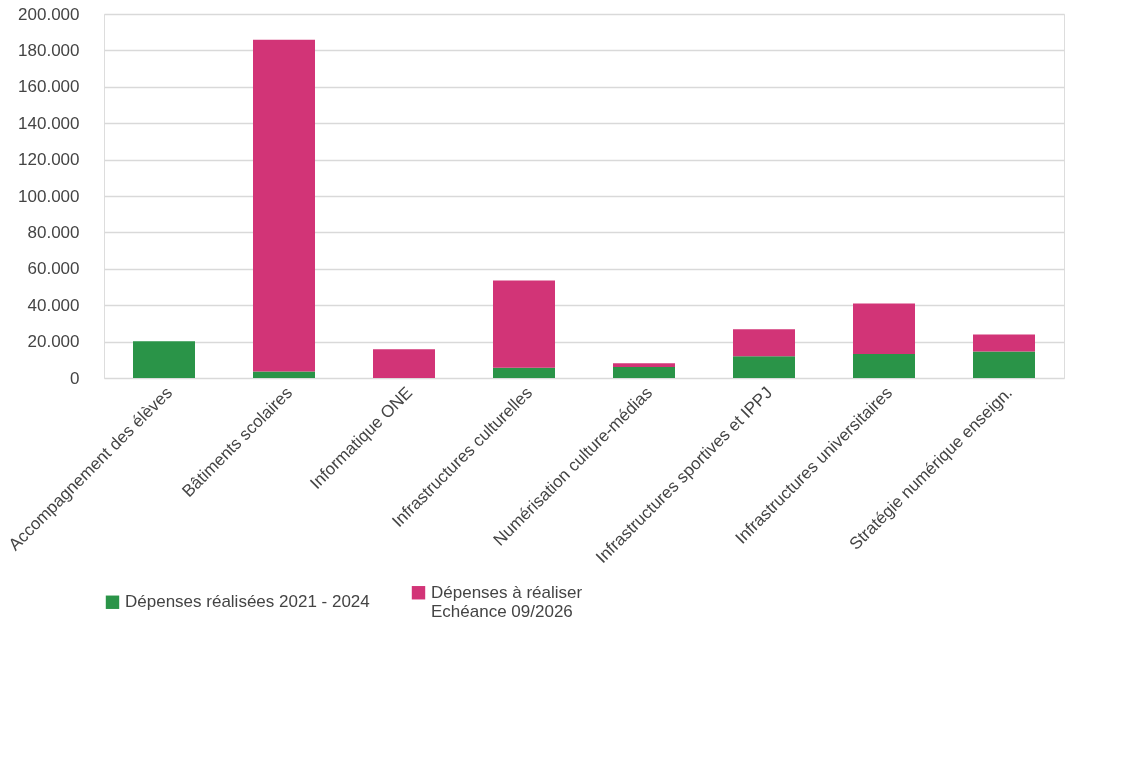  What do you see at coordinates (49, 50) in the screenshot?
I see `y-tick-label: 180.000` at bounding box center [49, 50].